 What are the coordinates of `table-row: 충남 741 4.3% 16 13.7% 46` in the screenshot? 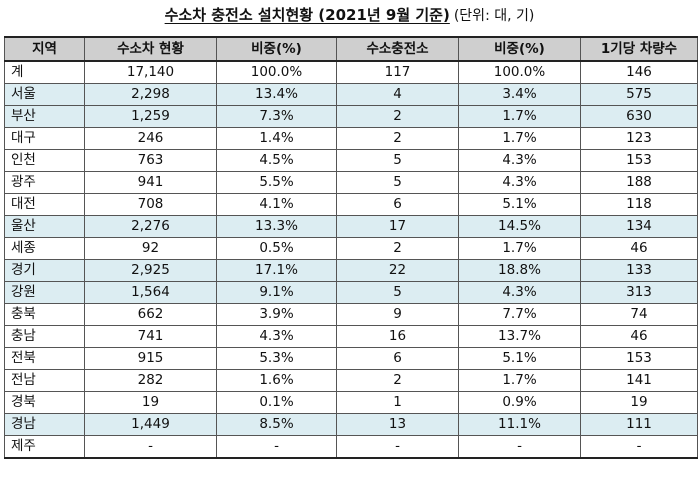 It's located at (351, 336).